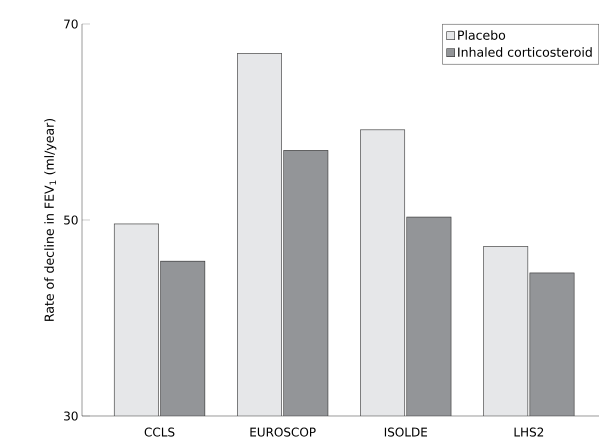 The image size is (599, 439). I want to click on x-tick-label: CCLS, so click(159, 432).